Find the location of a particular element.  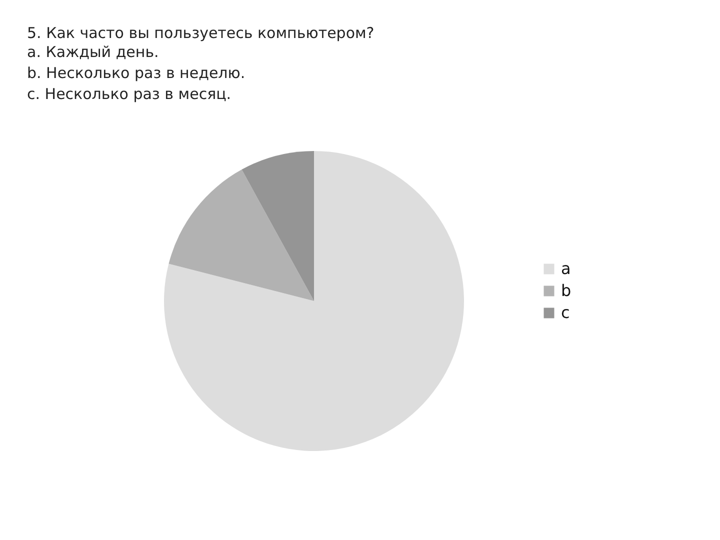

legend-label: b is located at coordinates (566, 290).